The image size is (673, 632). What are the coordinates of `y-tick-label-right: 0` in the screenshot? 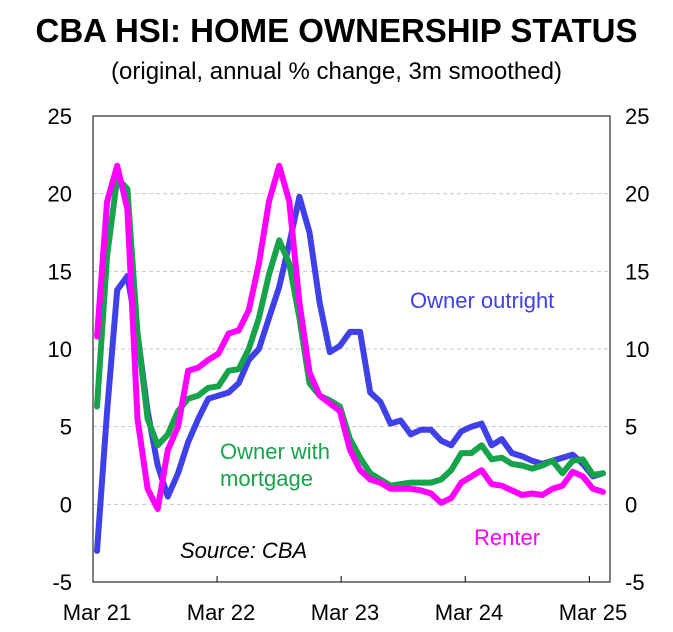 It's located at (631, 504).